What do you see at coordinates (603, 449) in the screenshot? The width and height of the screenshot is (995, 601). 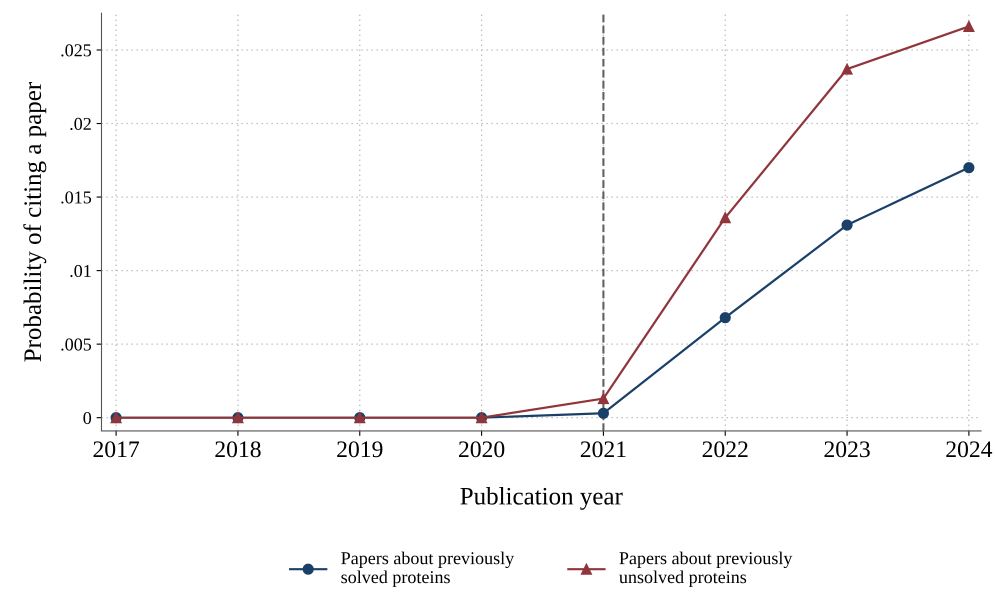 I see `x-tick-label: 2021` at bounding box center [603, 449].